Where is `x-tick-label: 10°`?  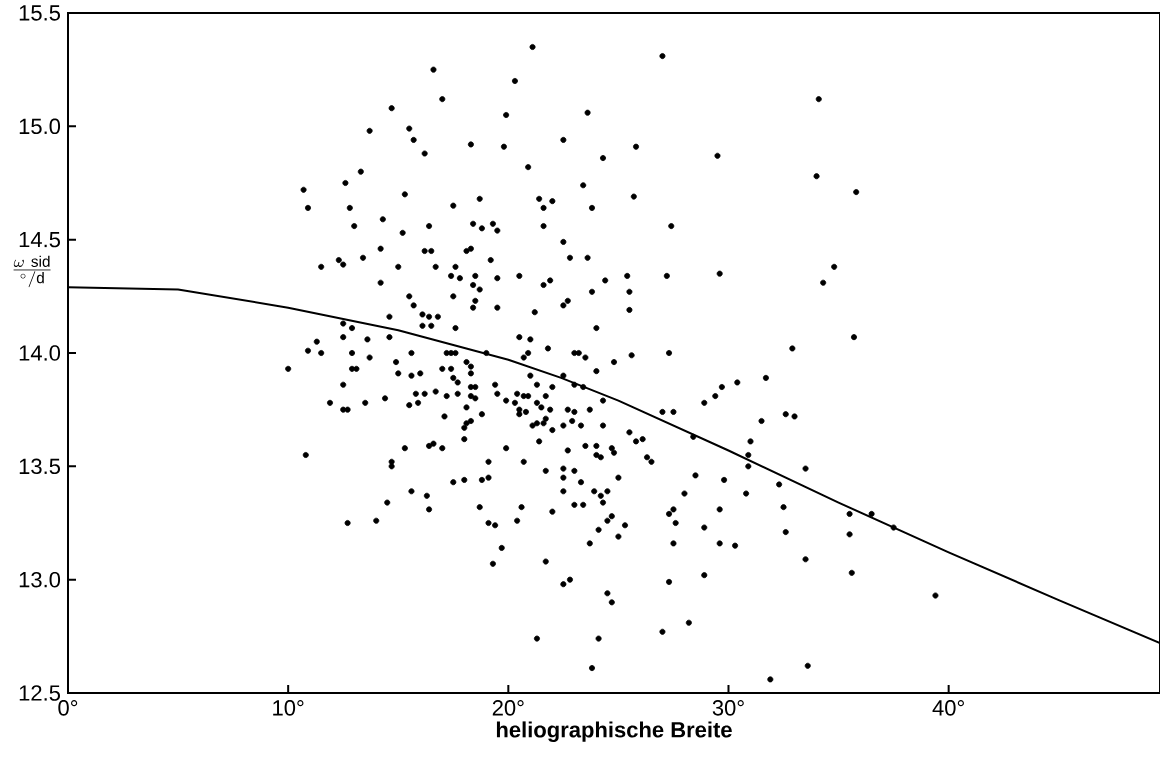
x-tick-label: 10° is located at coordinates (288, 708).